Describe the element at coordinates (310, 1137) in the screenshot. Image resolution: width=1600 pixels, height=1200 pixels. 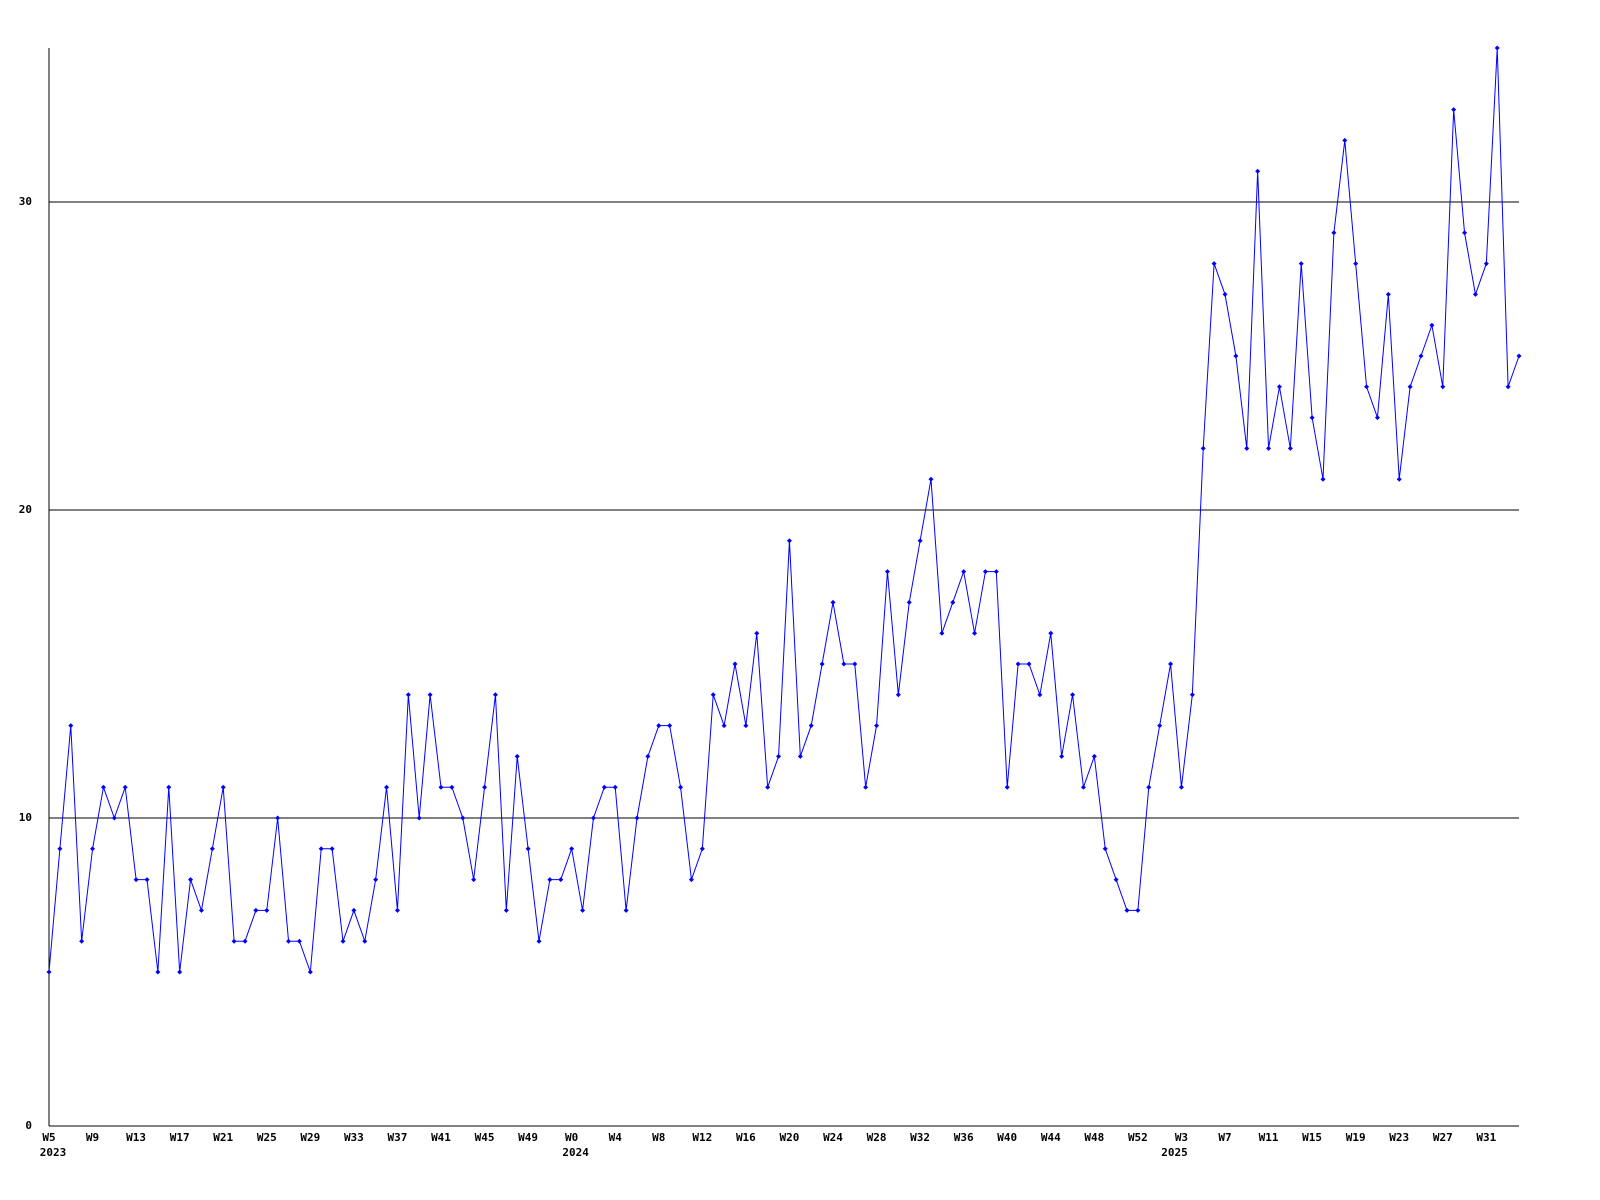
I see `x-tick-label: W29` at that location.